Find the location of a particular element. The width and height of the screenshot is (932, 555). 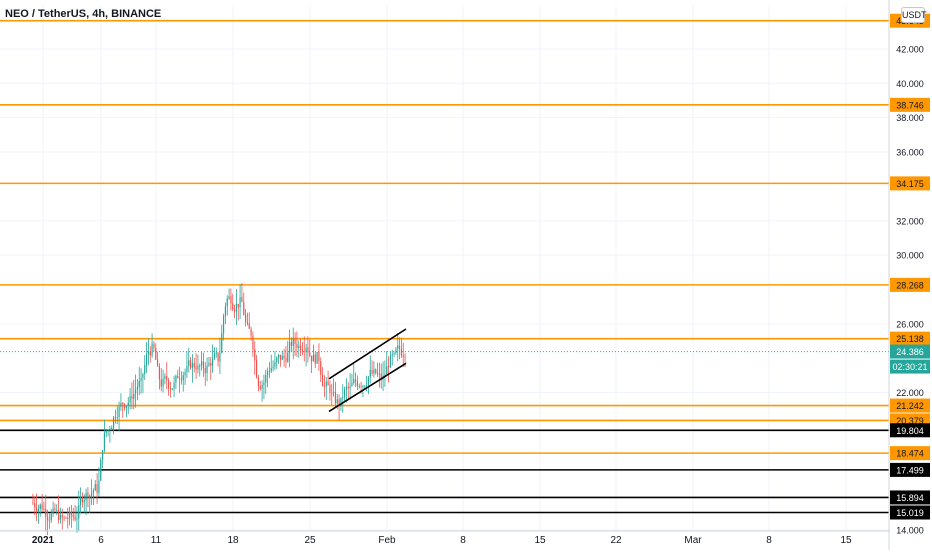

x-tick-label-9: Mar is located at coordinates (693, 540).